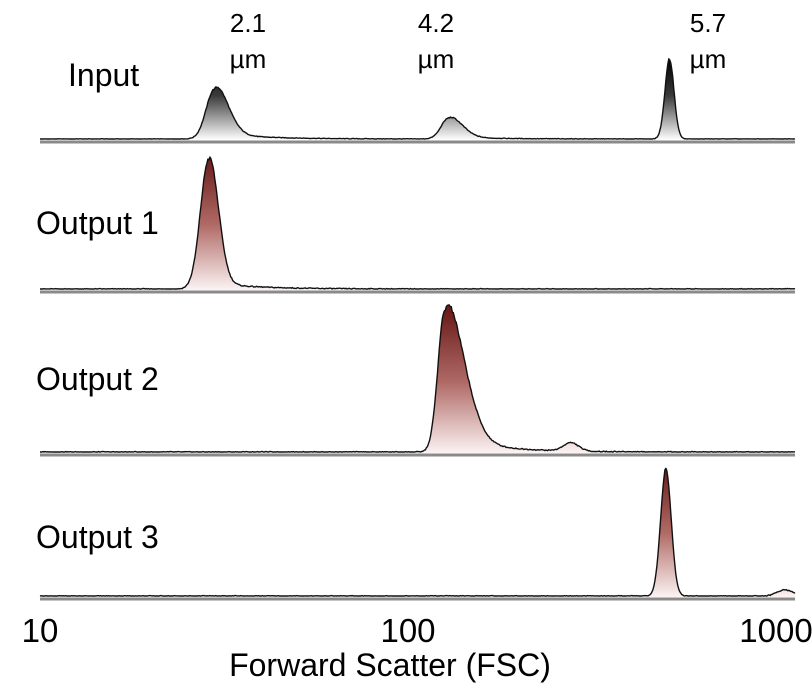 The image size is (812, 693). I want to click on series-label: Input, so click(103, 75).